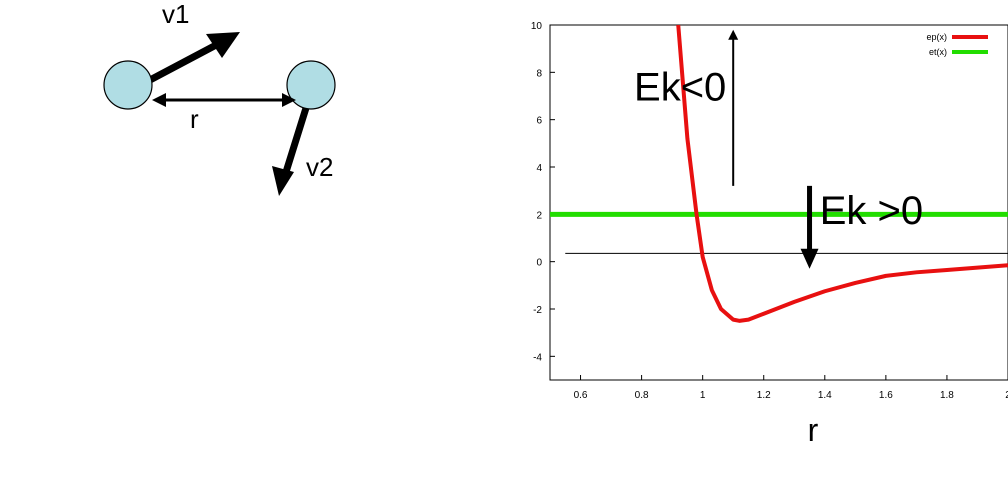 This screenshot has height=478, width=1008. Describe the element at coordinates (175, 14) in the screenshot. I see `v1-label: v1` at that location.